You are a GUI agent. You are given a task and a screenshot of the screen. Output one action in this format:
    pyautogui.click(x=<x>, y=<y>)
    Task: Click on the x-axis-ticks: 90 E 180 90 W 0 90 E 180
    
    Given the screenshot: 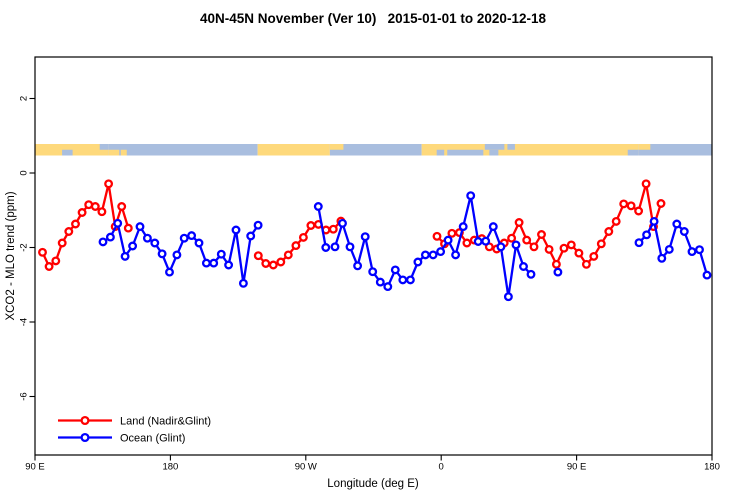 What is the action you would take?
    pyautogui.click(x=372, y=464)
    